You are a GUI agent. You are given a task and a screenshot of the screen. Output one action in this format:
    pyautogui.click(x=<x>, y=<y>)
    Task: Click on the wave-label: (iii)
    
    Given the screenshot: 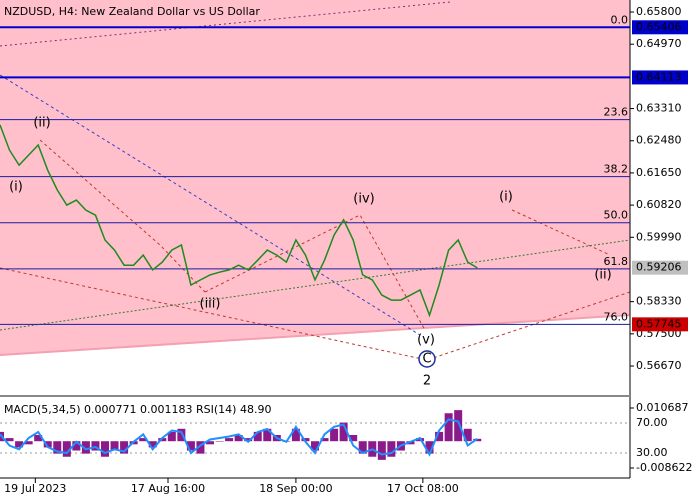 What is the action you would take?
    pyautogui.click(x=210, y=304)
    